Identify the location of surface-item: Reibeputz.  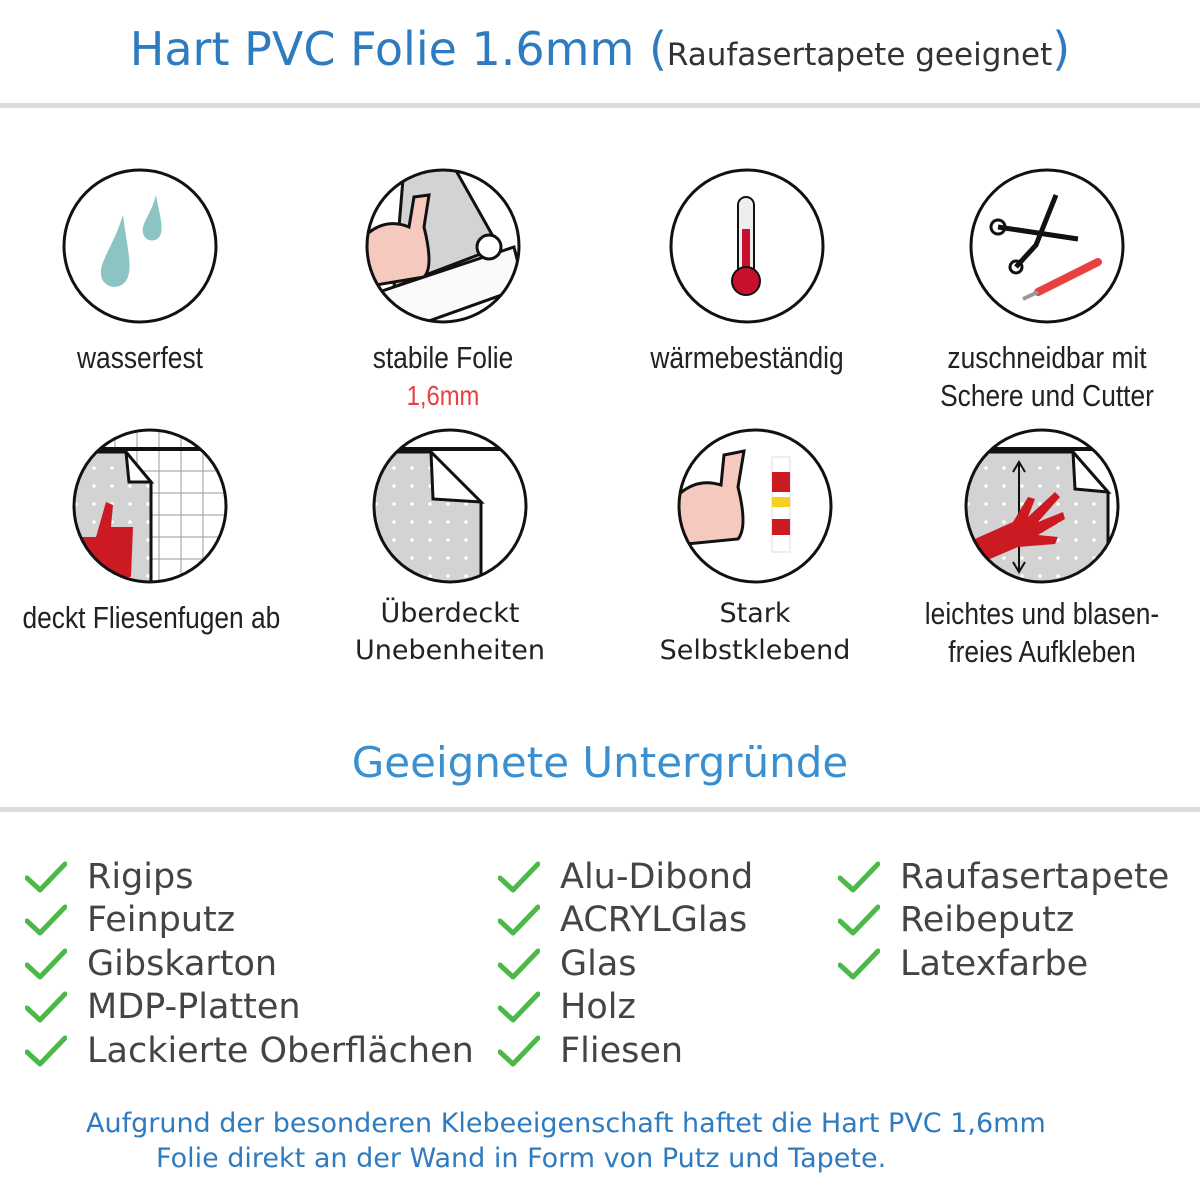
(1003, 921).